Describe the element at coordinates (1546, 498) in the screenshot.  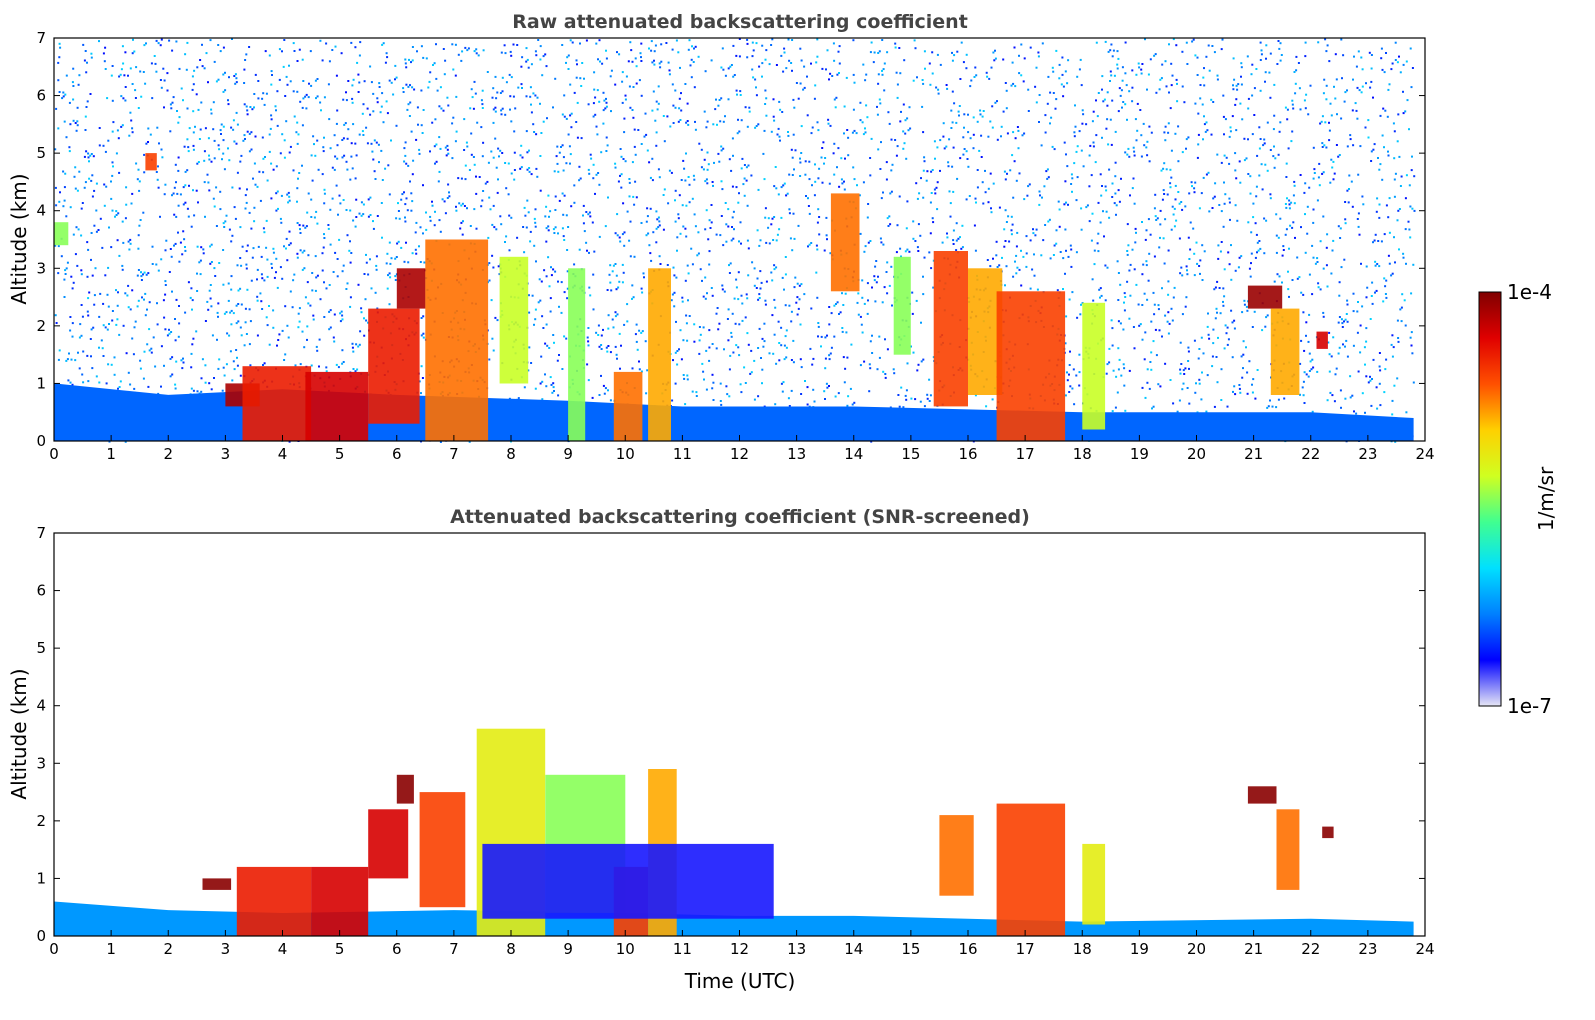
I see `colorbar-unit-label: 1/m/sr` at that location.